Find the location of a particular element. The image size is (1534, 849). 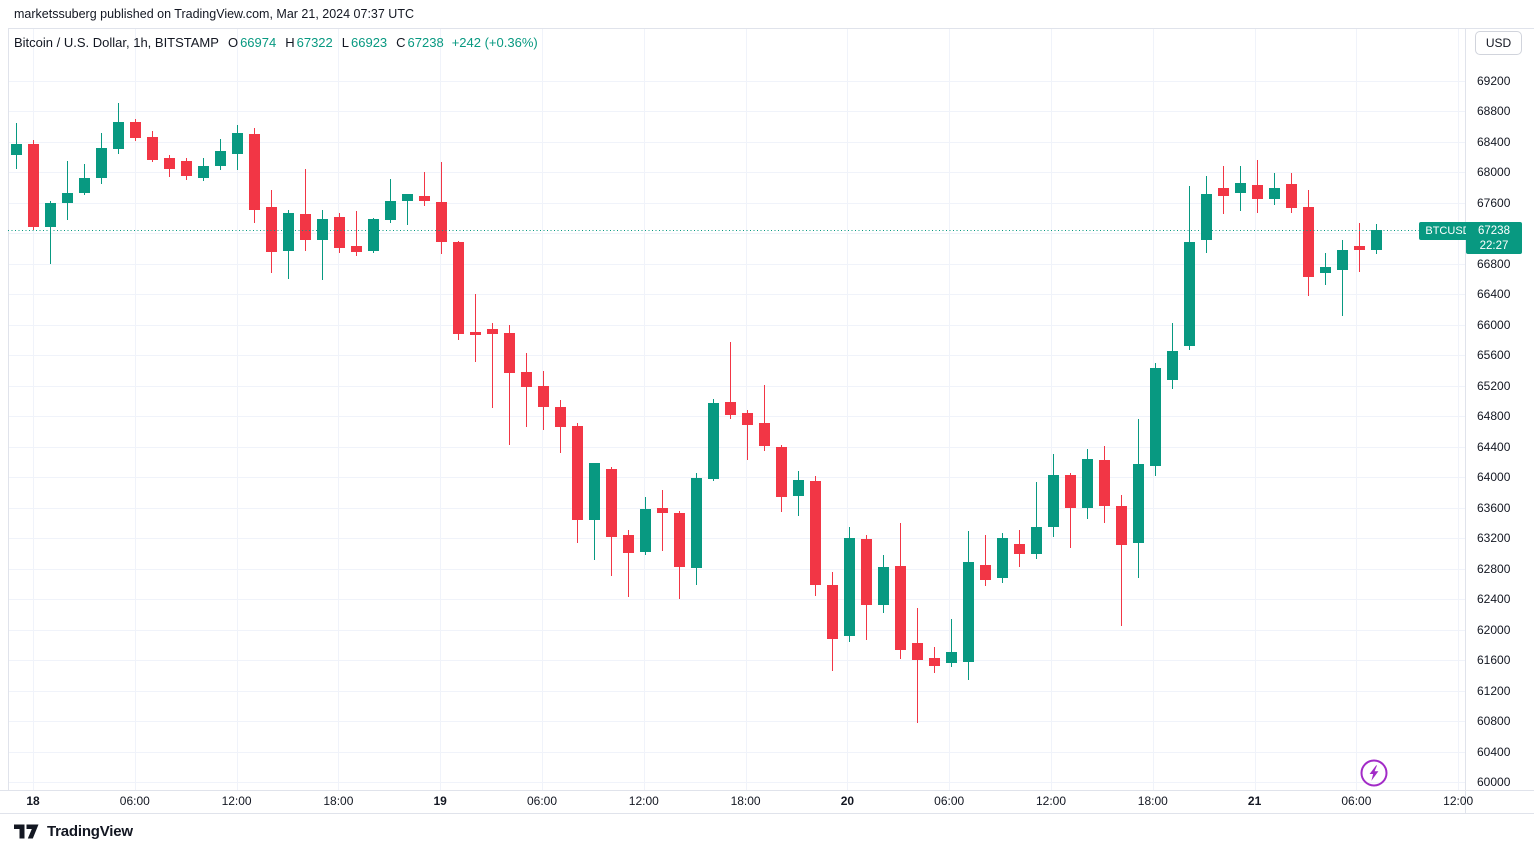

price-tick-label: 61200 is located at coordinates (1494, 690).